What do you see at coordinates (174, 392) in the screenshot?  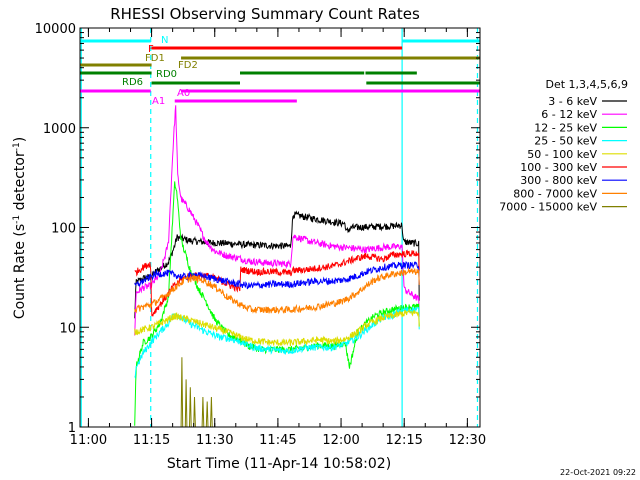 I see `series-line-7000-15000-kev` at bounding box center [174, 392].